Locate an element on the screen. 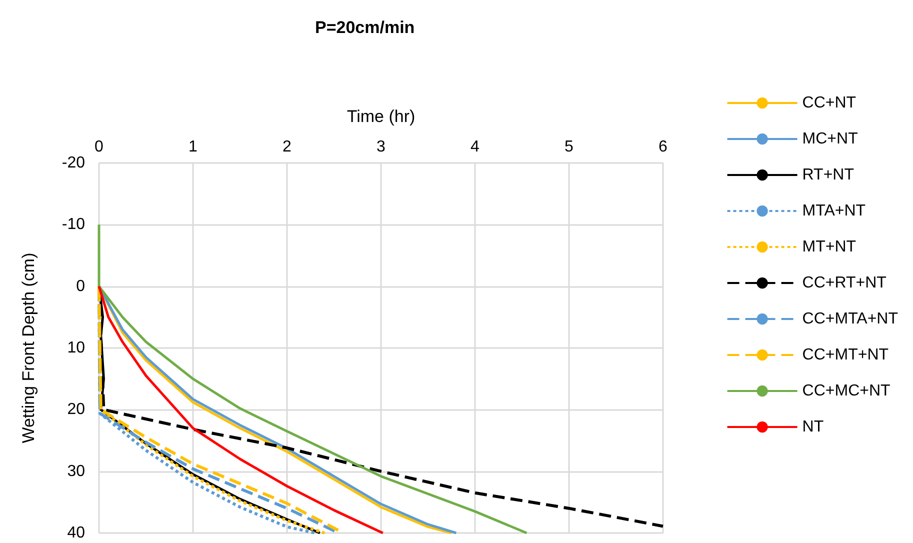 The width and height of the screenshot is (913, 543). y-axis-title: Wetting Front Depth (cm) is located at coordinates (28, 348).